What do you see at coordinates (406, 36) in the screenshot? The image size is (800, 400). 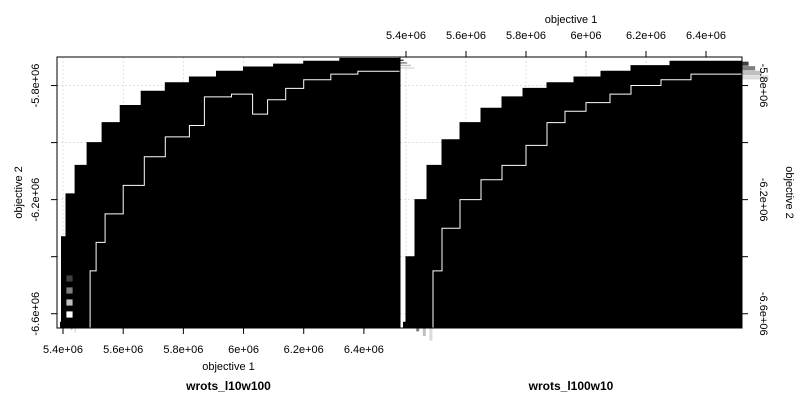 I see `x-tick-label-top: 5.4e+06` at bounding box center [406, 36].